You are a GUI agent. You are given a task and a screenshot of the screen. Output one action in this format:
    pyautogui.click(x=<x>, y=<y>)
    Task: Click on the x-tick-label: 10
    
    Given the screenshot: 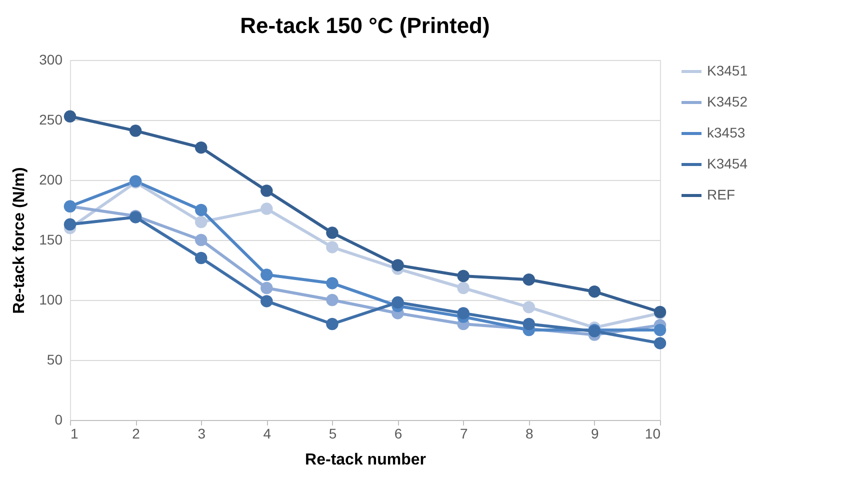 What is the action you would take?
    pyautogui.click(x=652, y=434)
    